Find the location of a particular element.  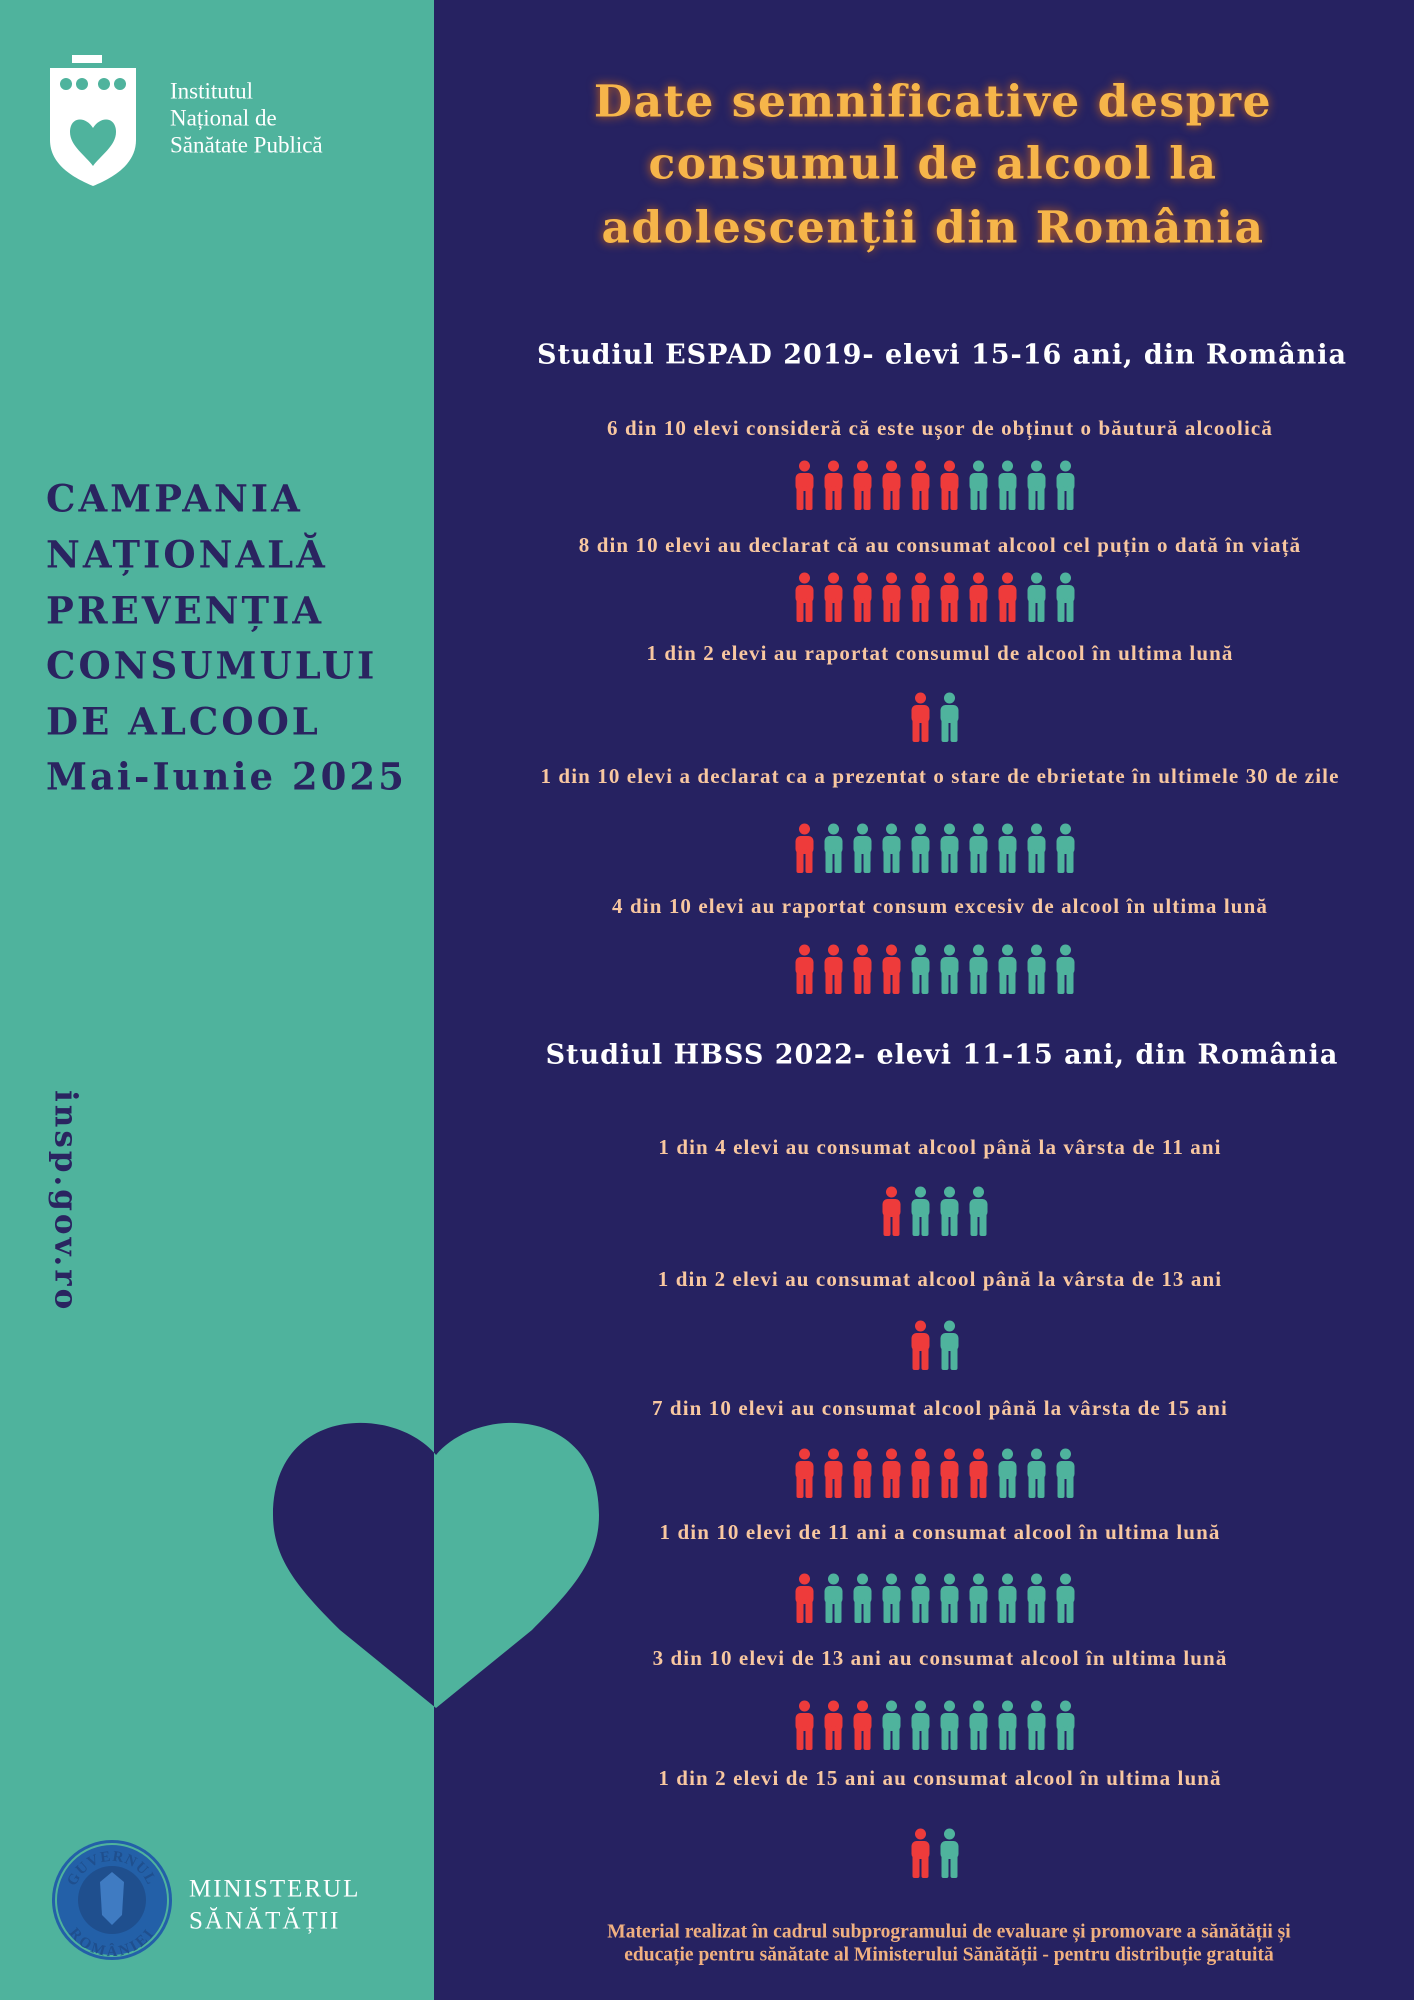

campaign-text: CONSUMULUI is located at coordinates (211, 666).